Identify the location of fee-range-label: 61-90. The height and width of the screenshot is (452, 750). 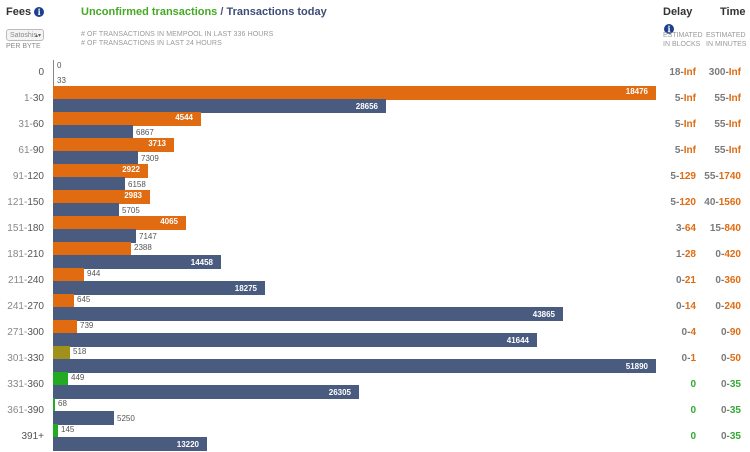
(22, 151).